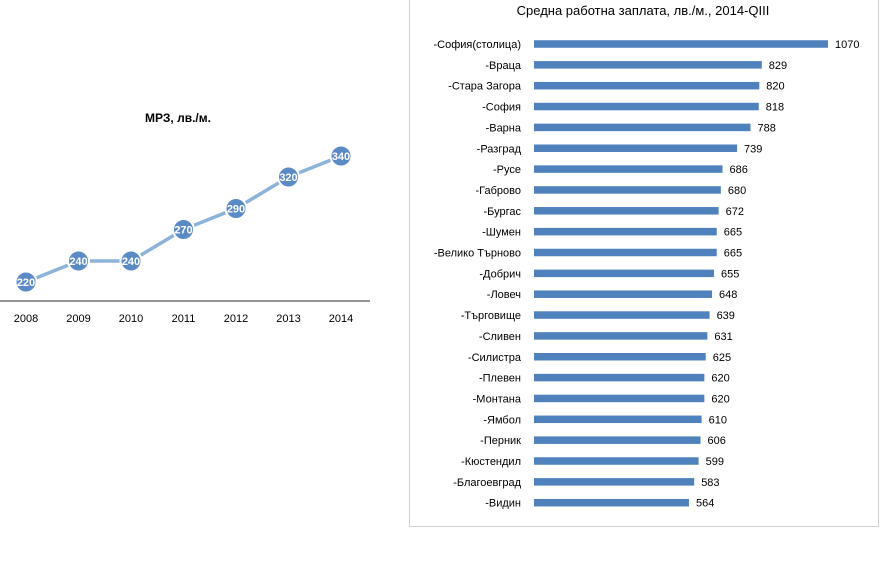 This screenshot has width=895, height=588. I want to click on data-label: 270, so click(183, 231).